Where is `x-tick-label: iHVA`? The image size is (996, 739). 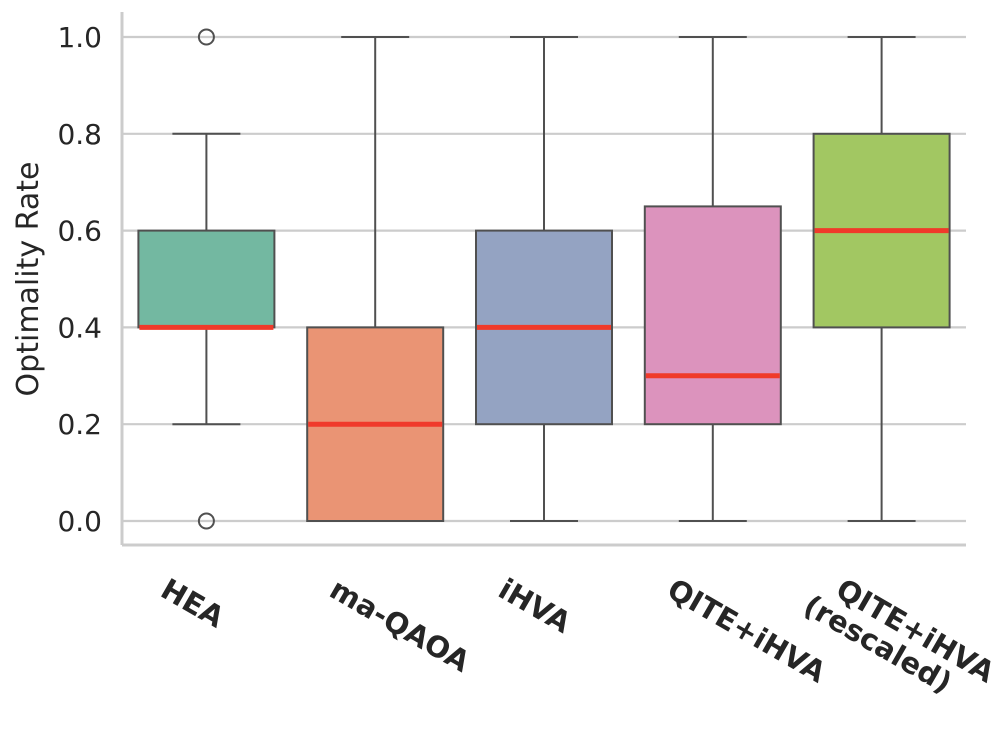 x-tick-label: iHVA is located at coordinates (535, 606).